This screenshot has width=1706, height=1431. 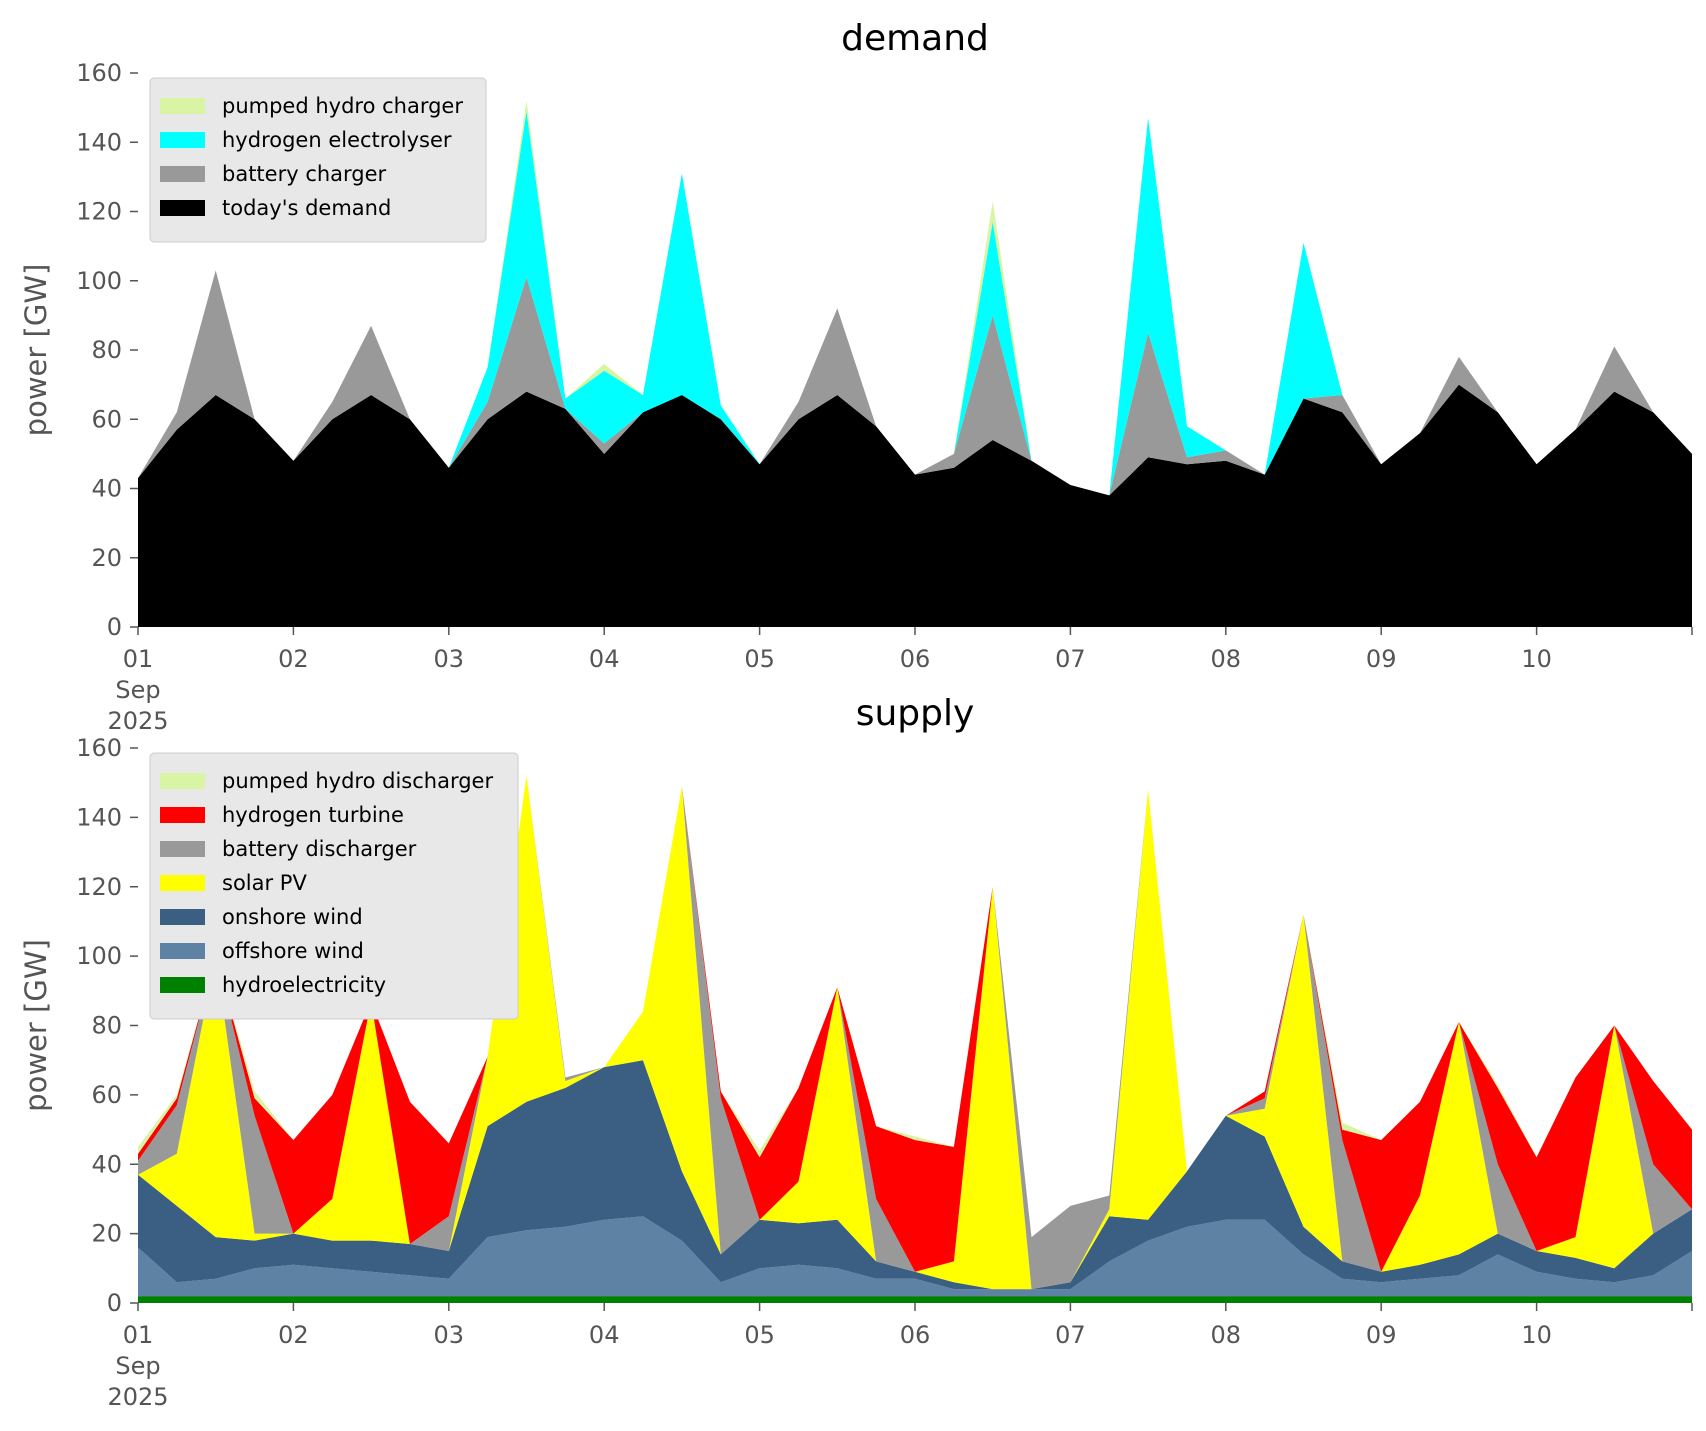 What do you see at coordinates (306, 208) in the screenshot?
I see `legend-label-today-s-demand: today's demand` at bounding box center [306, 208].